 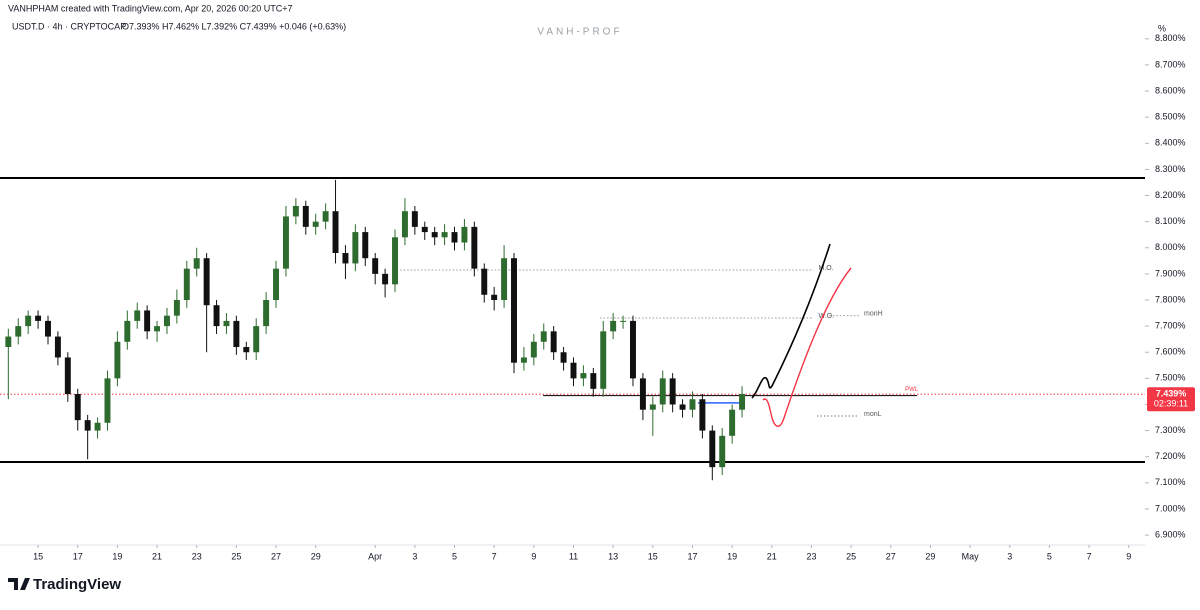 I want to click on x-tick-label: 15, so click(x=38, y=556).